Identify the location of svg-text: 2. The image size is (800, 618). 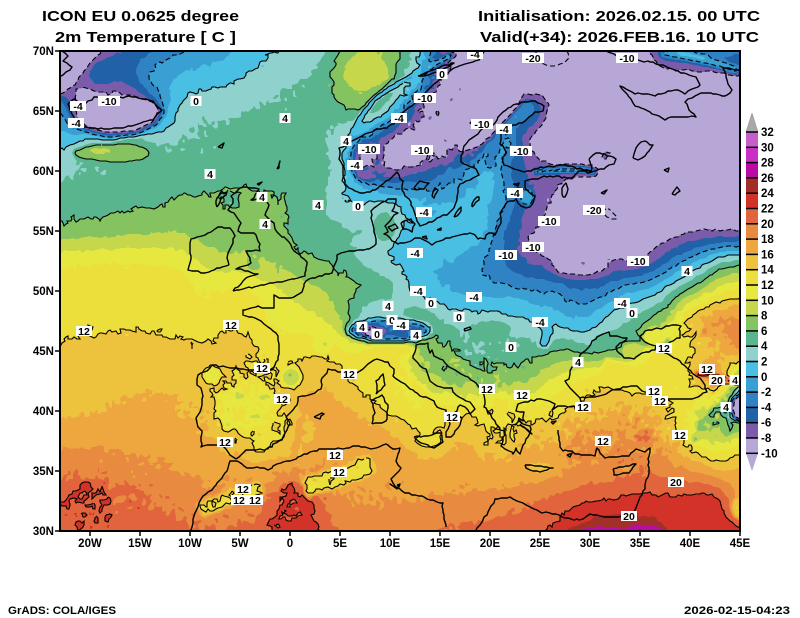
(764, 363).